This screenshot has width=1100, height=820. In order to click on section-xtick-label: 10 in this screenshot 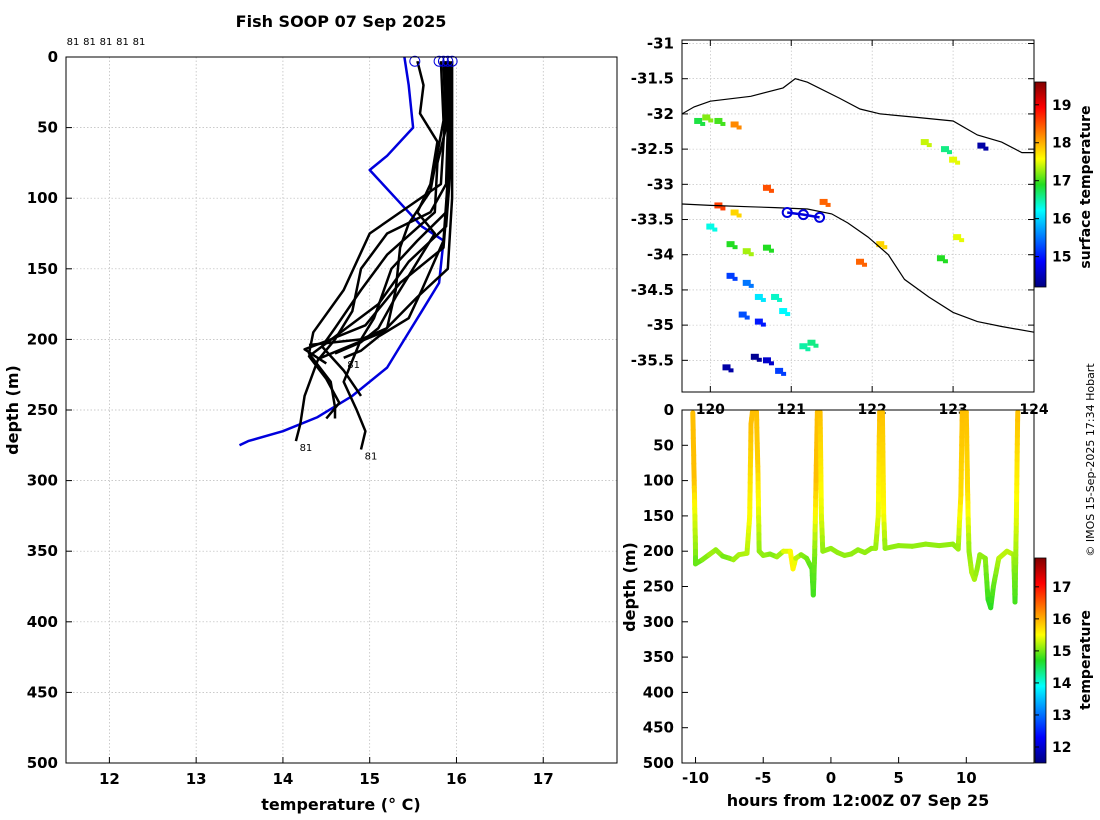, I will do `click(966, 778)`.